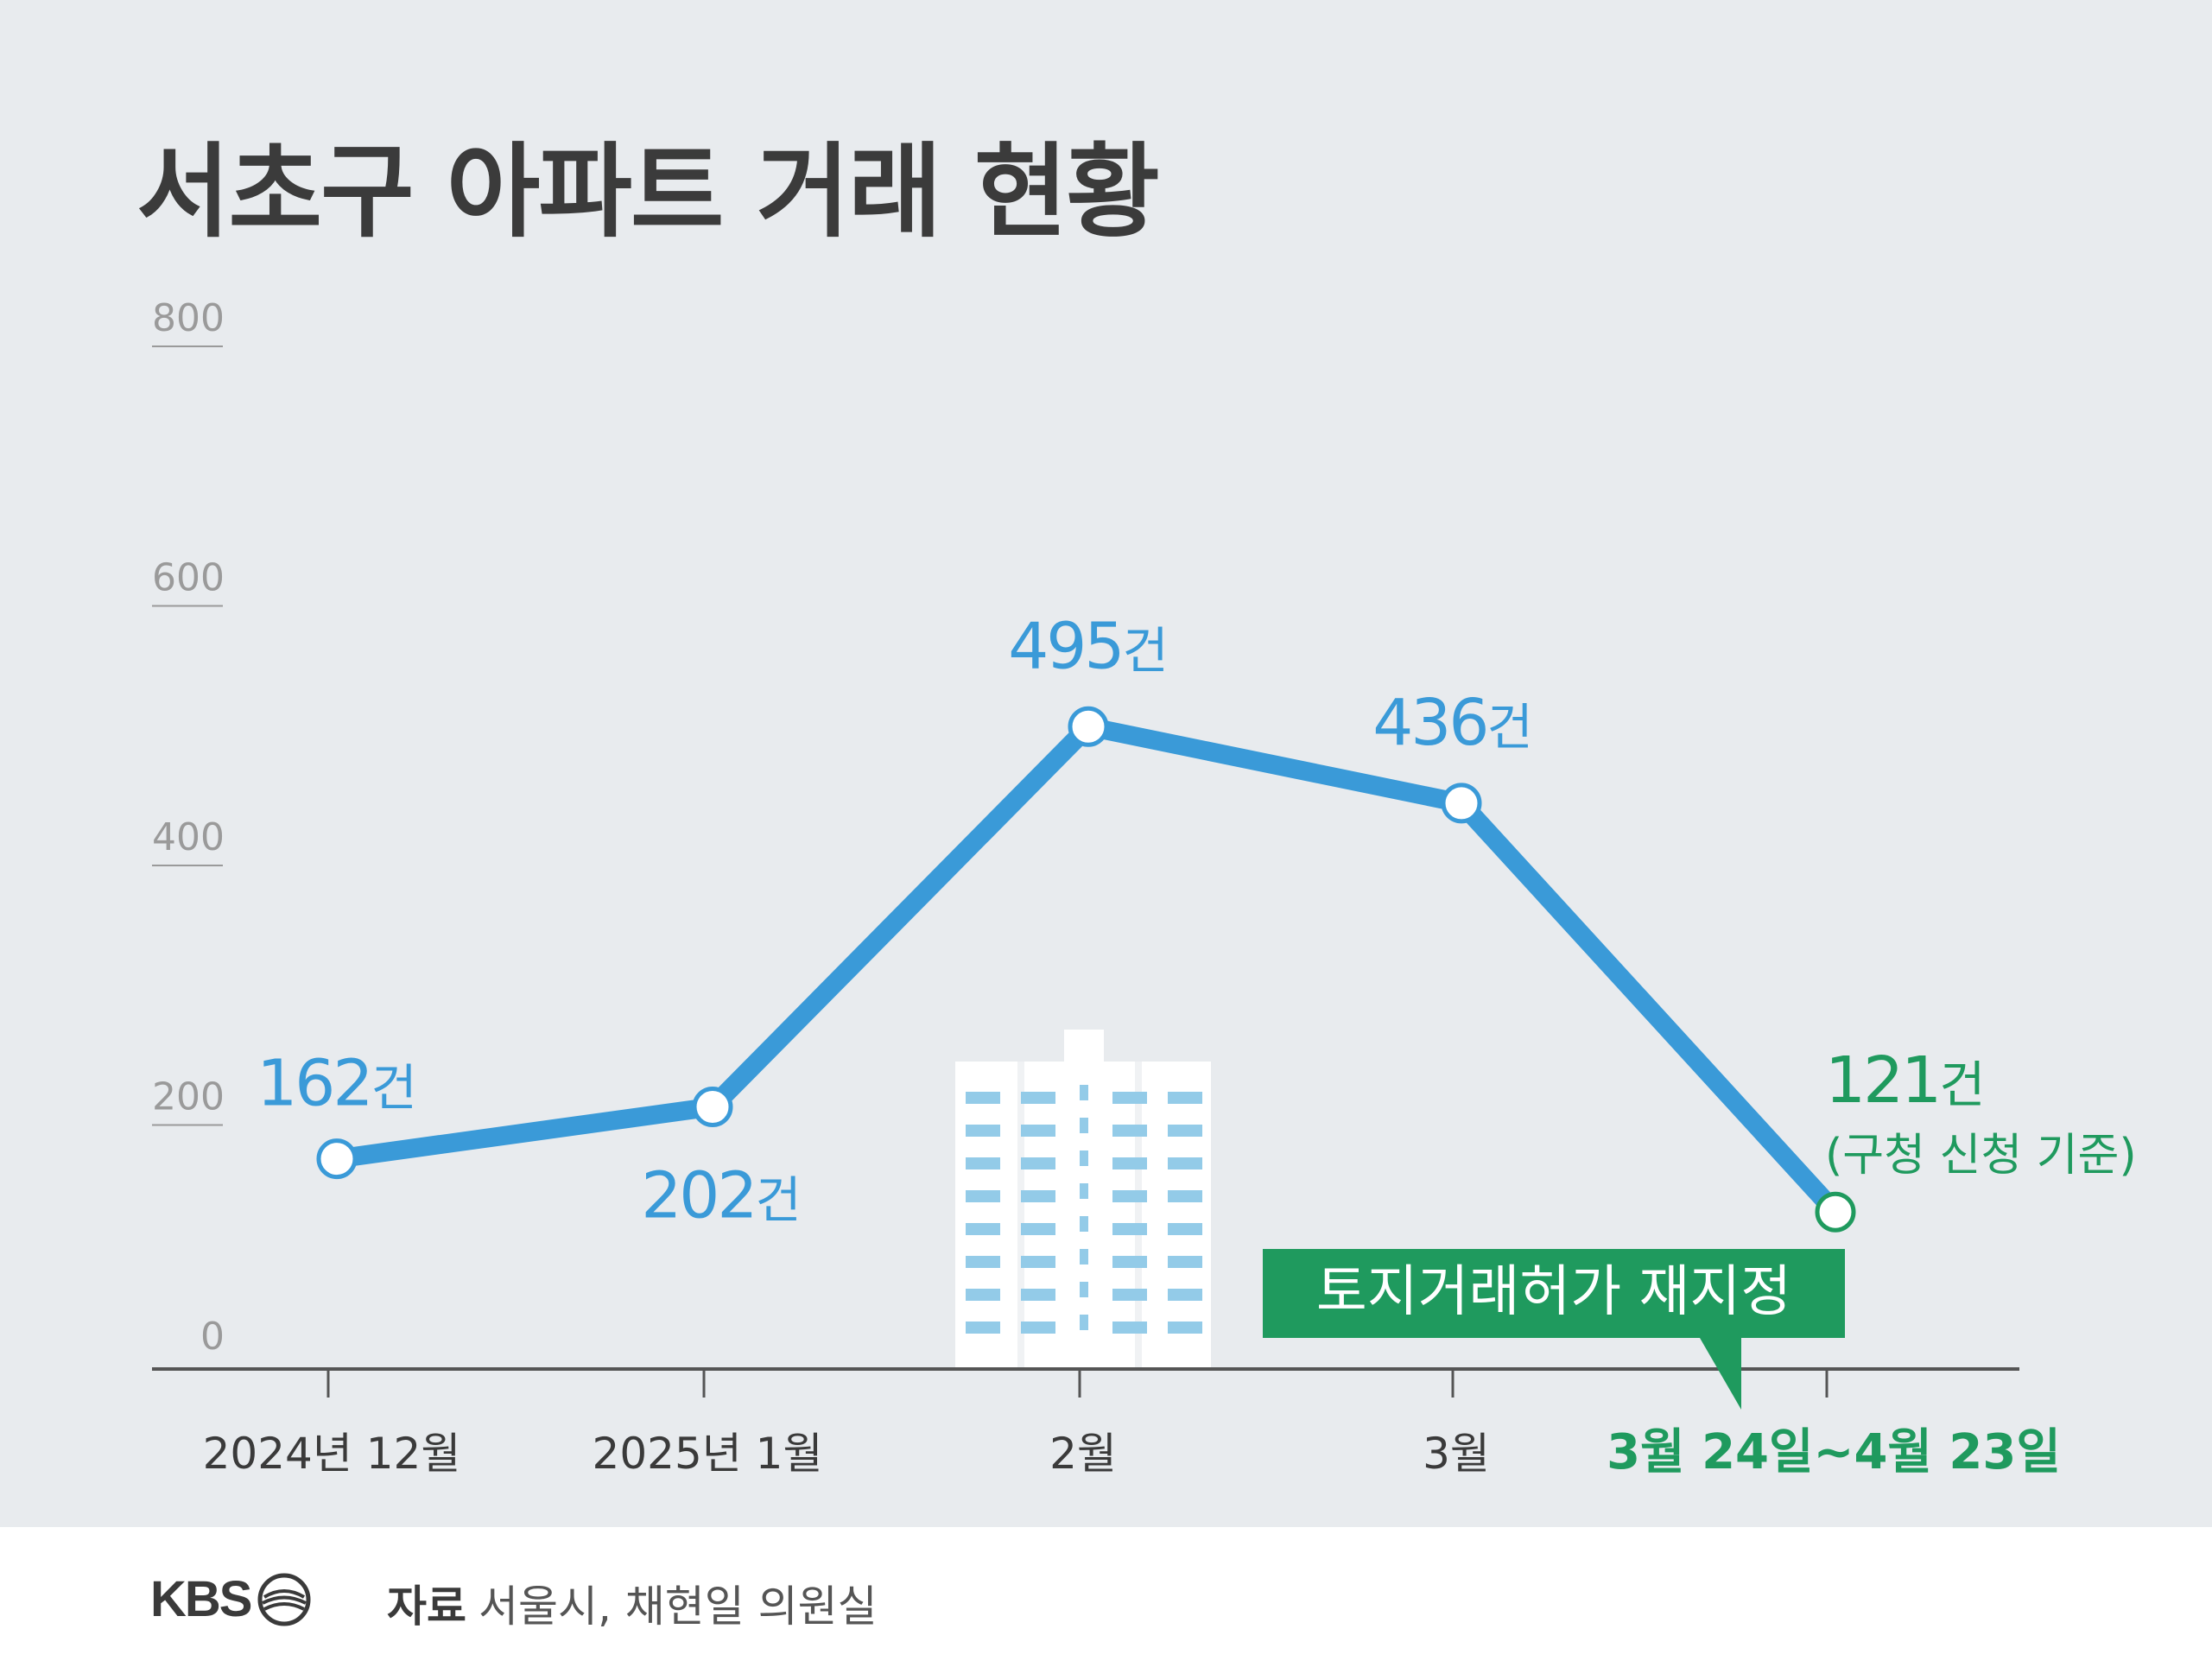 The height and width of the screenshot is (1667, 2212). What do you see at coordinates (426, 1606) in the screenshot?
I see `source-label: 자료` at bounding box center [426, 1606].